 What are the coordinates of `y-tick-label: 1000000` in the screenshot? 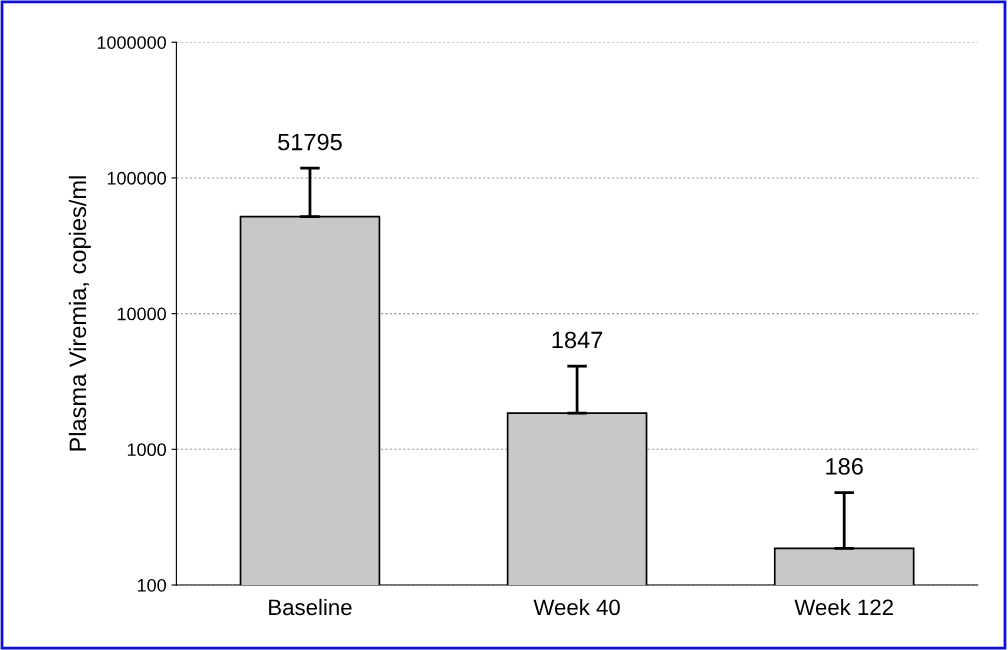 It's located at (131, 42).